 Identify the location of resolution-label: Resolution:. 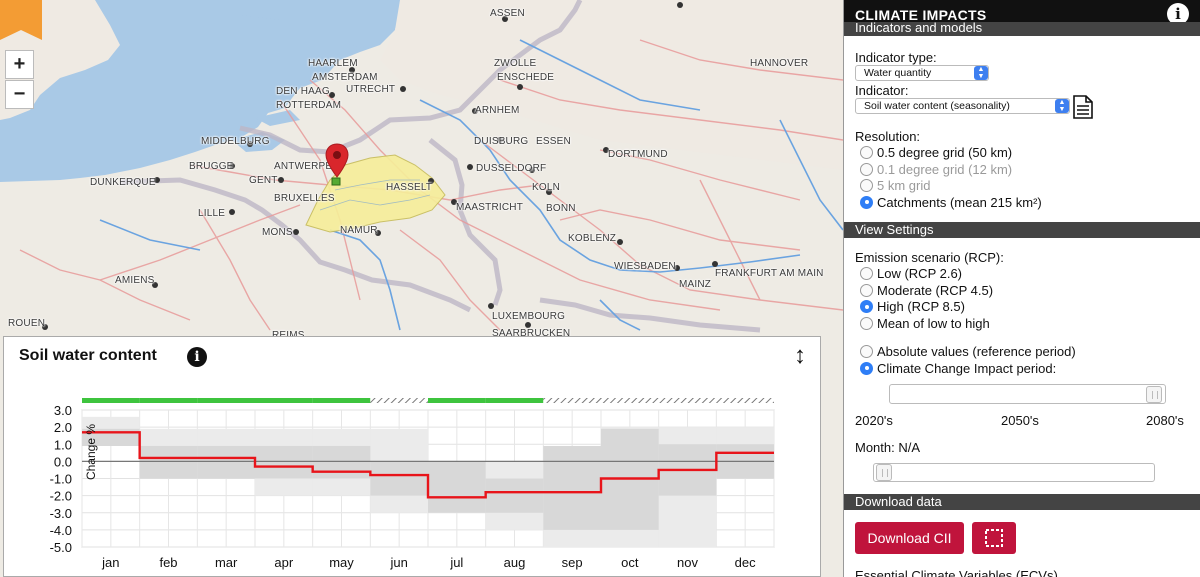
(888, 136).